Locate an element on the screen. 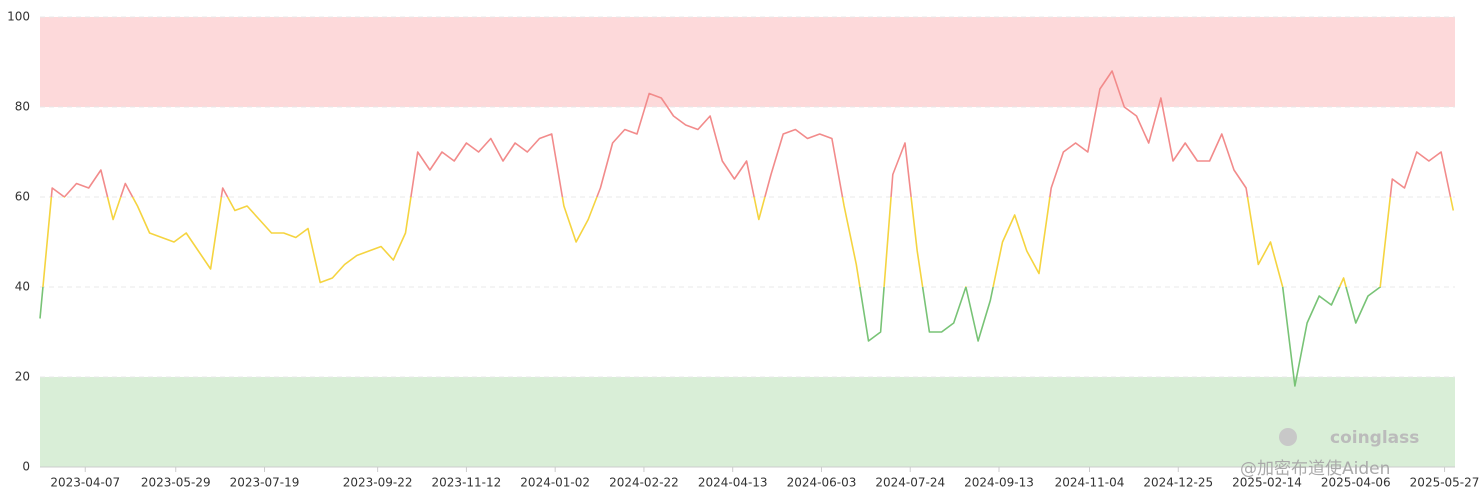 The image size is (1480, 495). x-tick-label: 2024-11-04 is located at coordinates (1090, 483).